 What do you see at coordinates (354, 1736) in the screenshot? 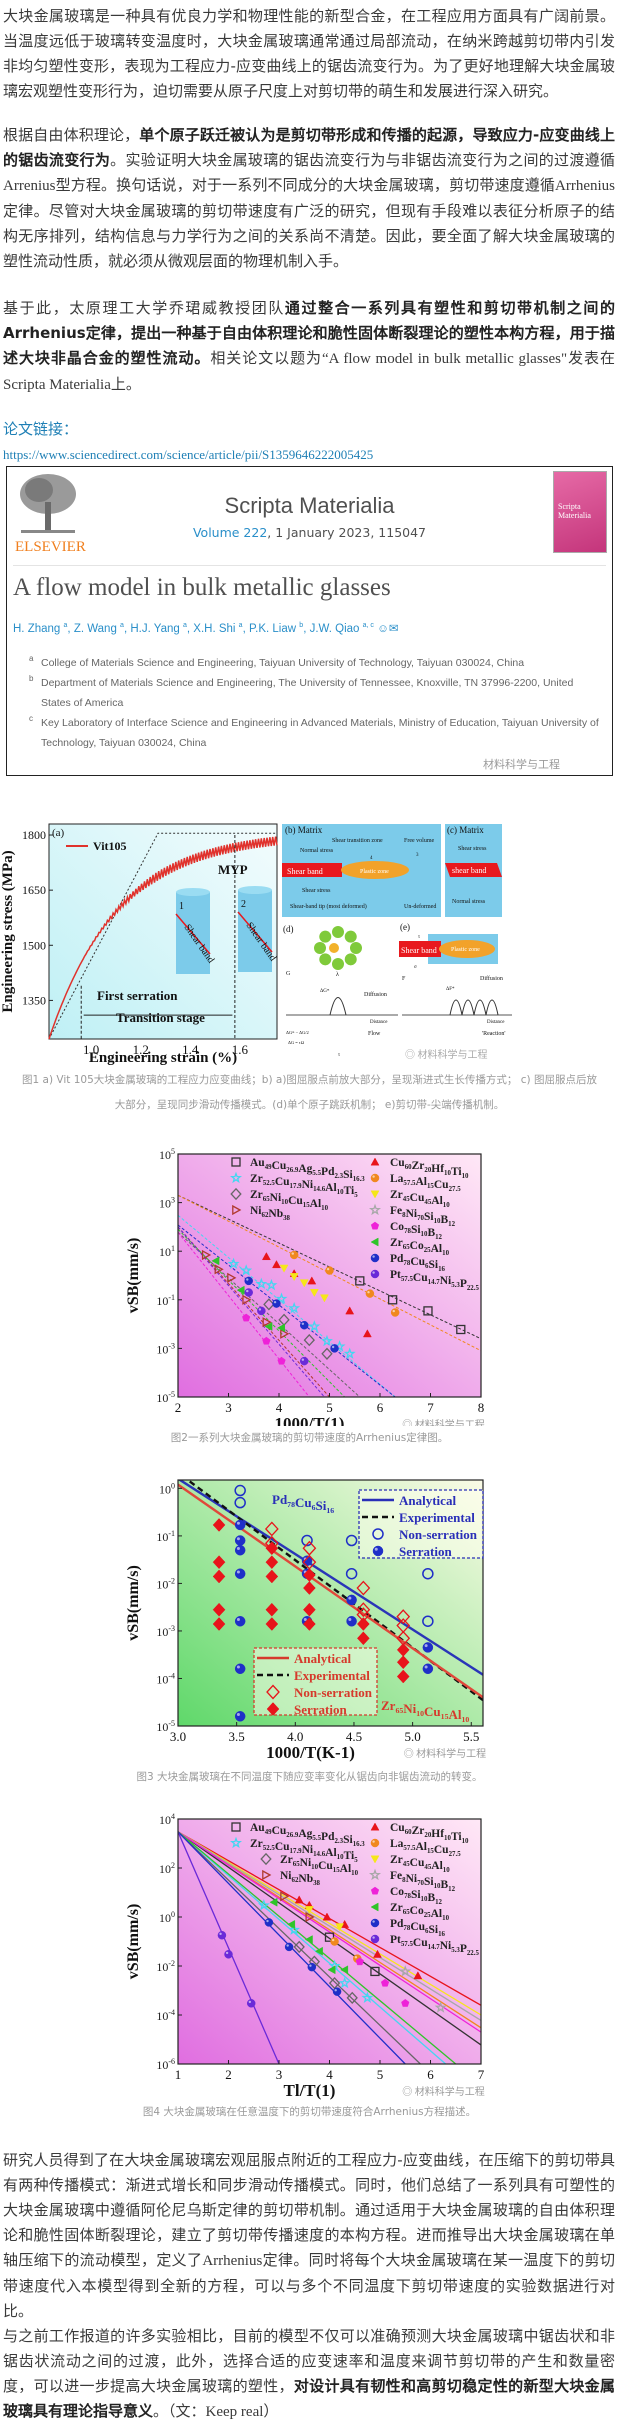
I see `x-tick-label: 4.5` at bounding box center [354, 1736].